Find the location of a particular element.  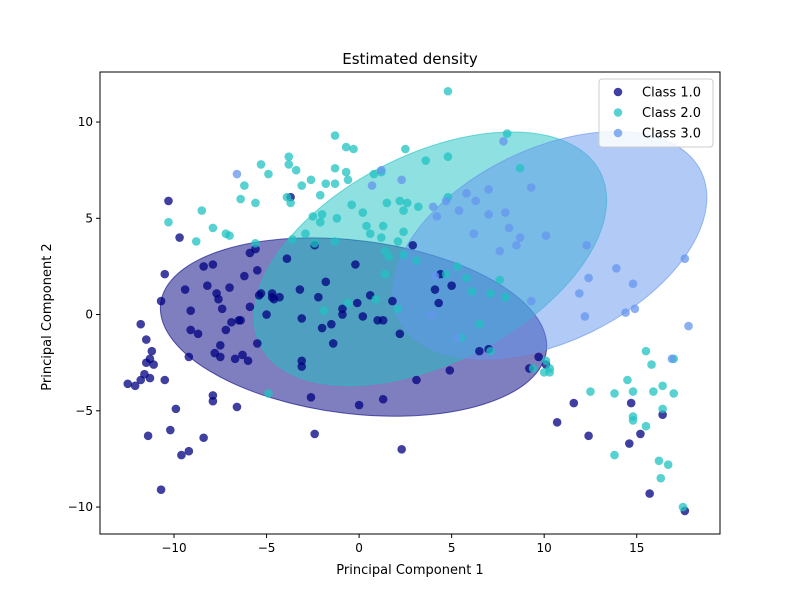

y-tick-label: −5 is located at coordinates (84, 411).